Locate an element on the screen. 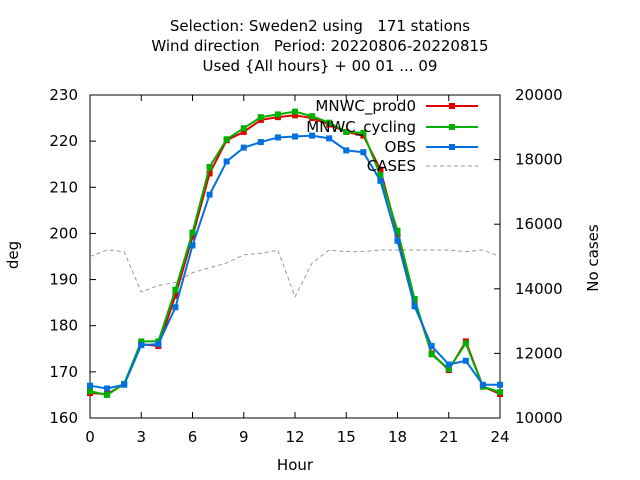 The height and width of the screenshot is (480, 640). x-tick-label: 24 is located at coordinates (499, 437).